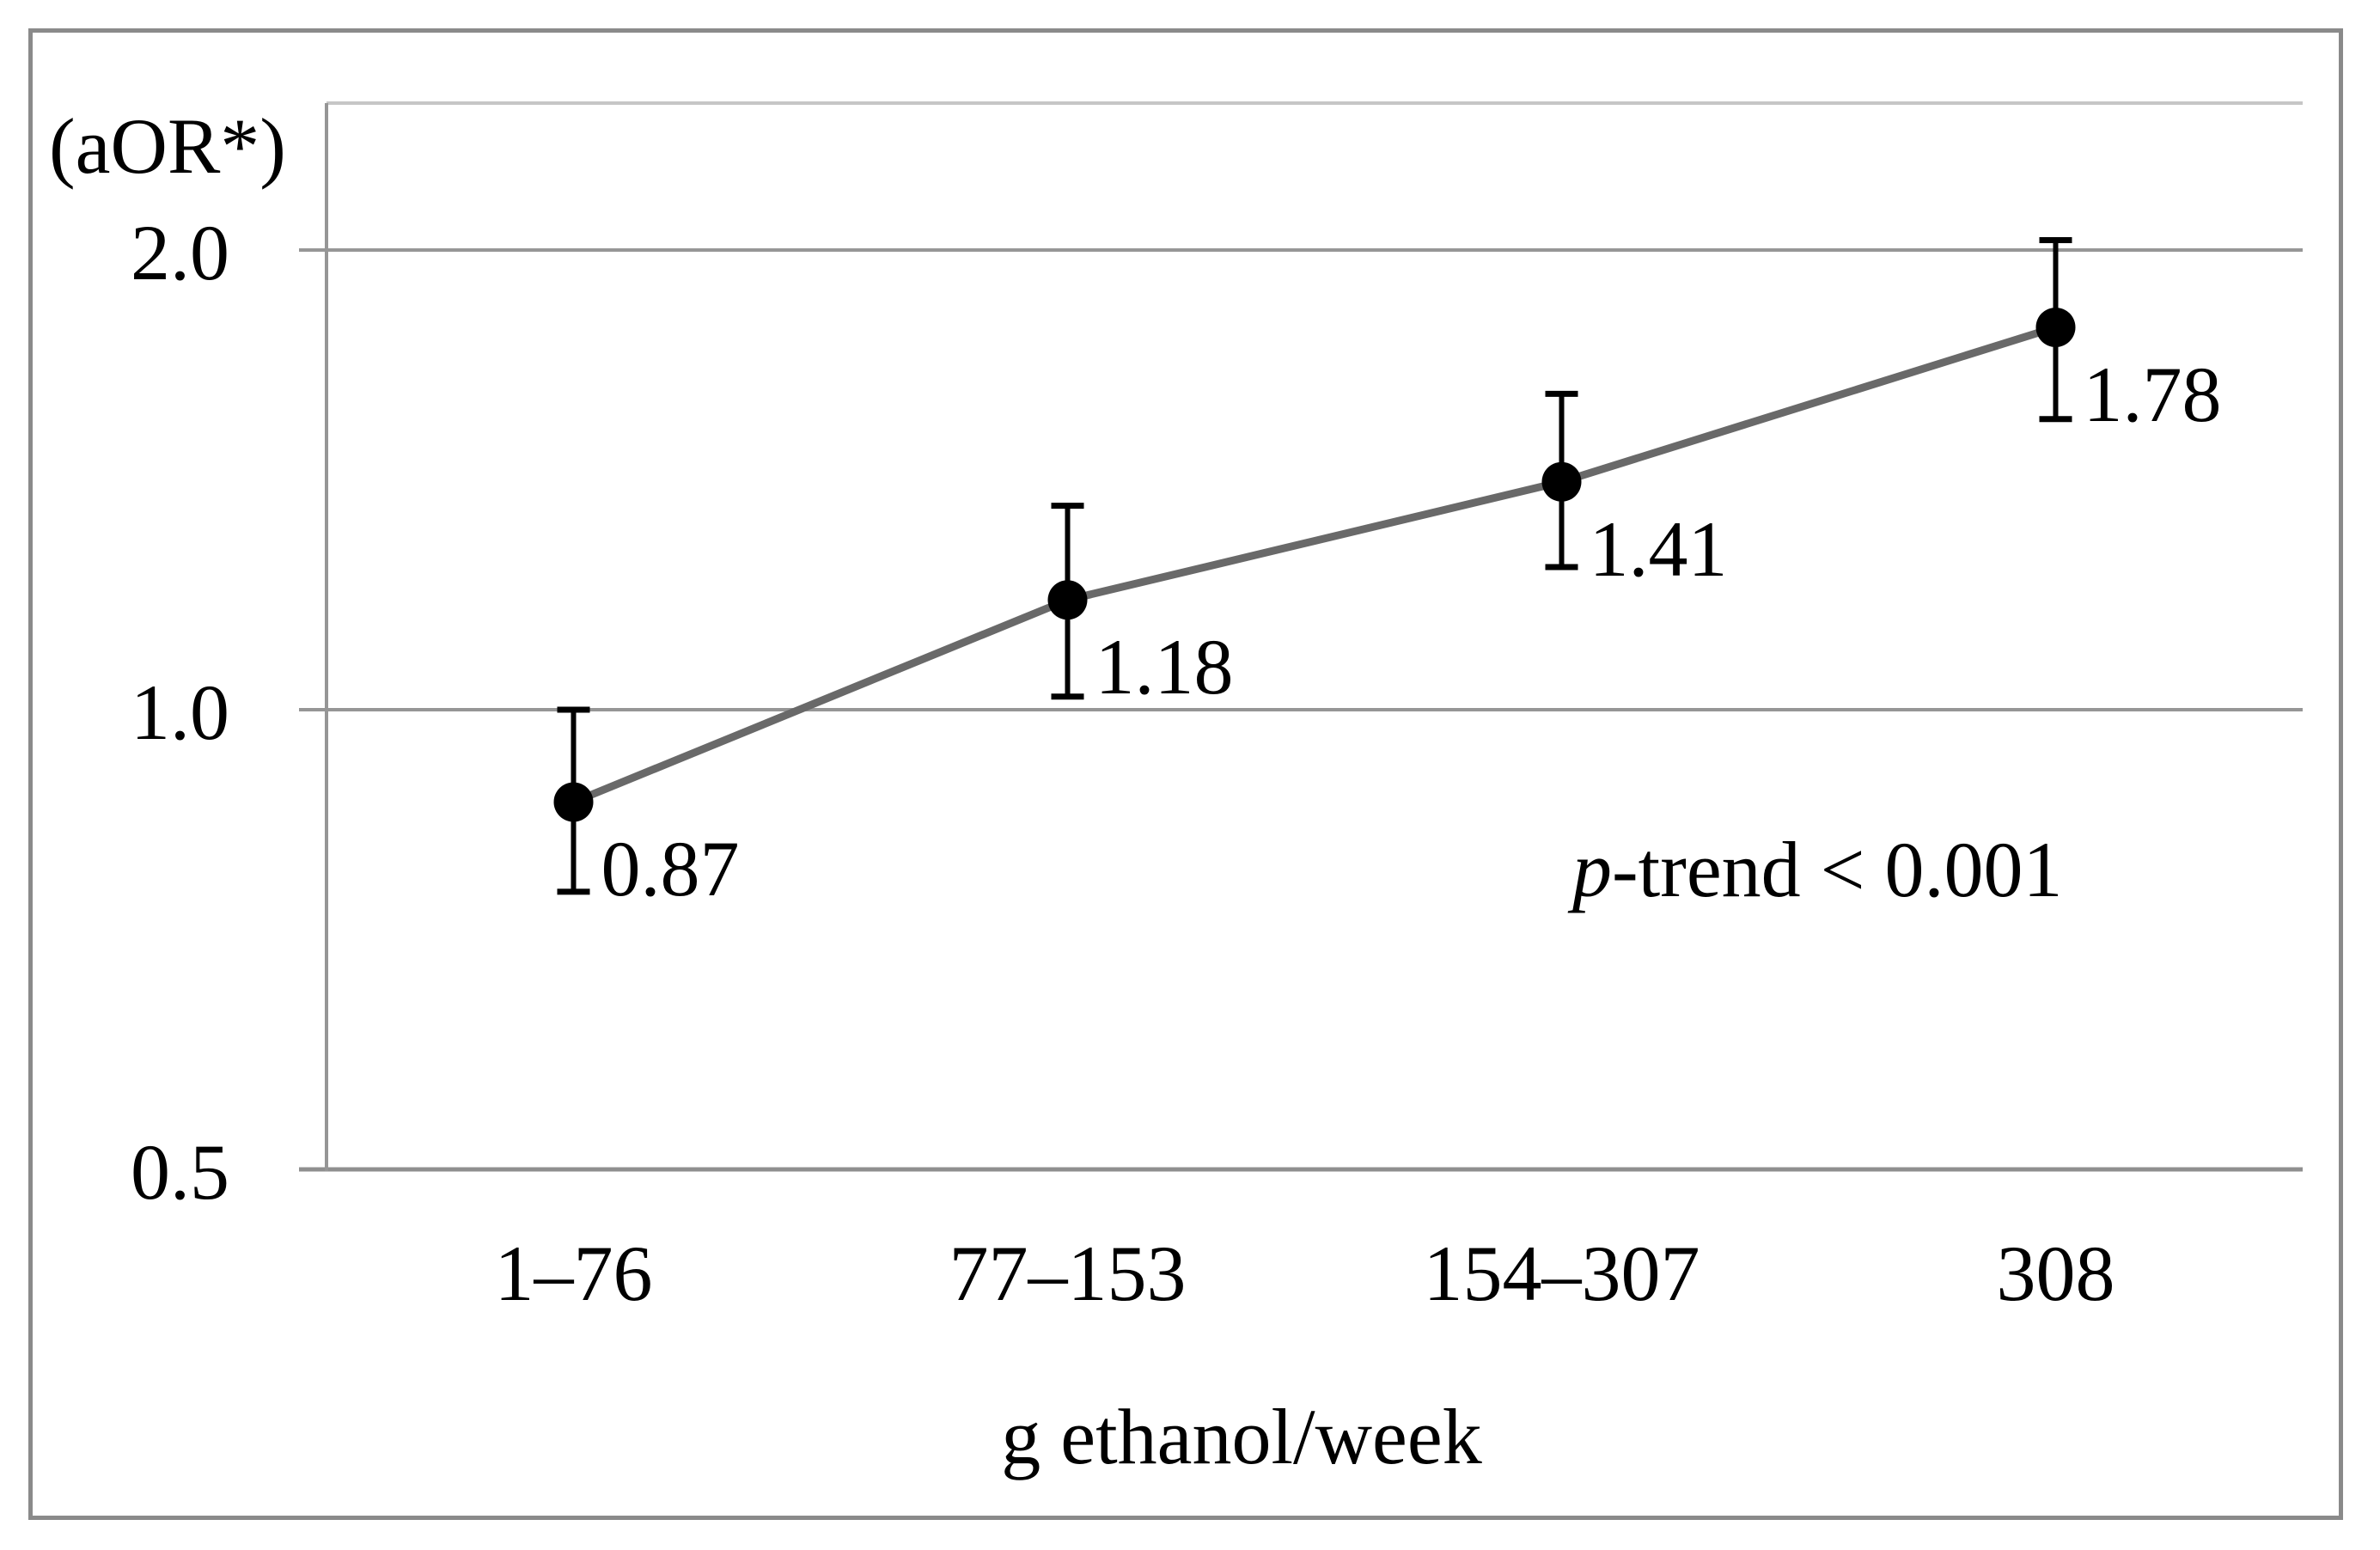  Describe the element at coordinates (1242, 1436) in the screenshot. I see `x-axis-title: g ethanol/week` at that location.